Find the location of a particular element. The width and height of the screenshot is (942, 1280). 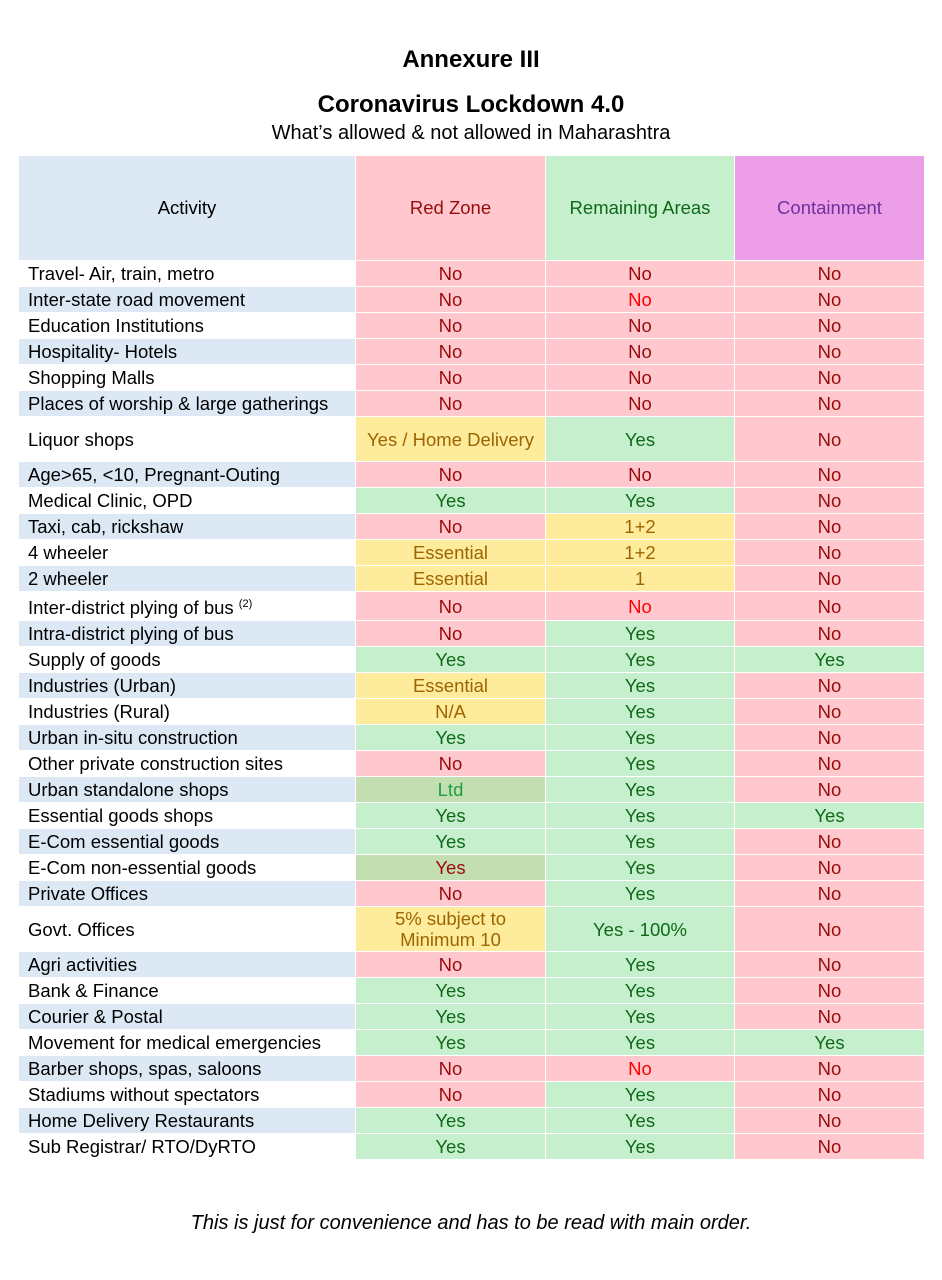

footnote-marker: (2) is located at coordinates (245, 604).